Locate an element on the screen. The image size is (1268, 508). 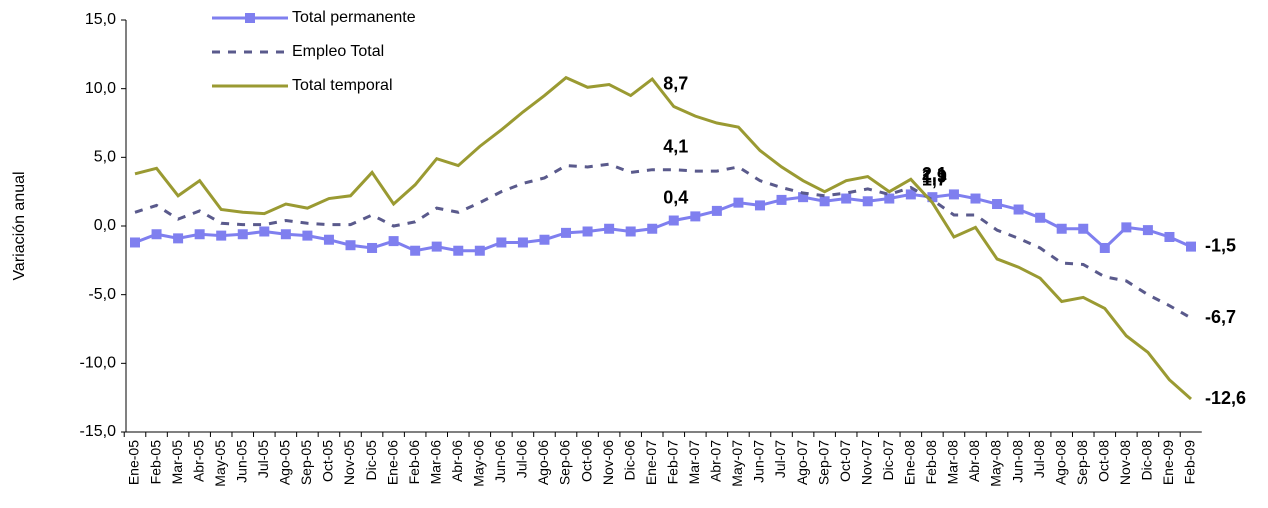
x-tick-label: Nov-06 is located at coordinates (608, 462).